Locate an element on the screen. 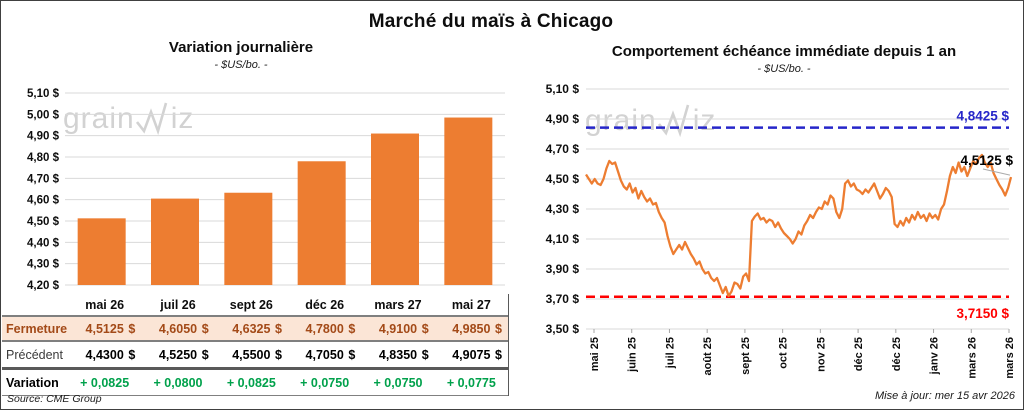 This screenshot has width=1024, height=410. bar-chart-title: Variation journalière is located at coordinates (241, 47).